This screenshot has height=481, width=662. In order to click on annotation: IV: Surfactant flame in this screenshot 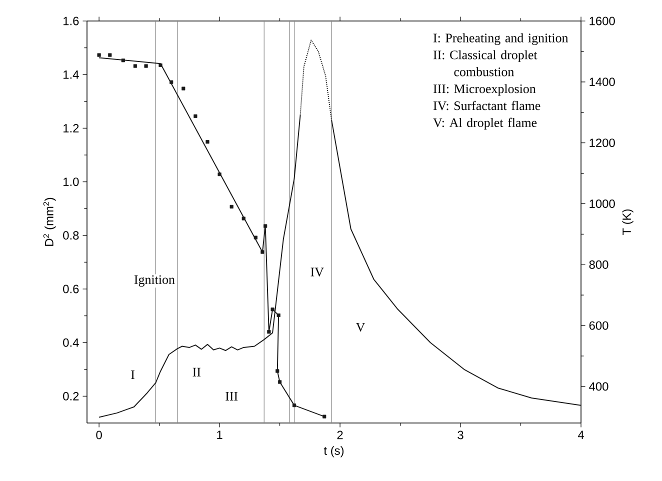, I will do `click(486, 105)`.